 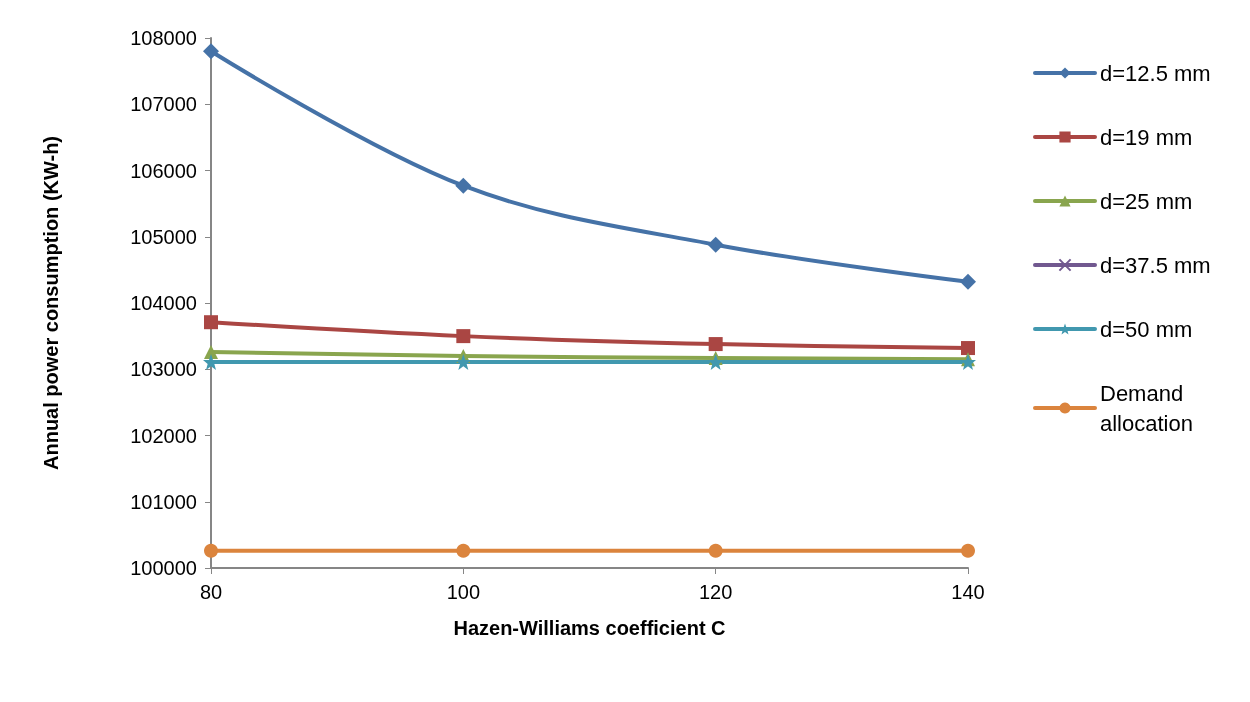 What do you see at coordinates (163, 369) in the screenshot?
I see `y-tick-label: 103000` at bounding box center [163, 369].